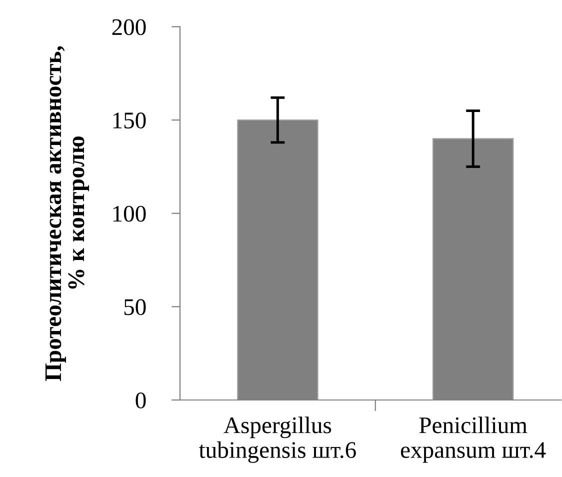 Image resolution: width=562 pixels, height=477 pixels. What do you see at coordinates (473, 439) in the screenshot?
I see `x-tick-label: Penicillium expansum шт.4` at bounding box center [473, 439].